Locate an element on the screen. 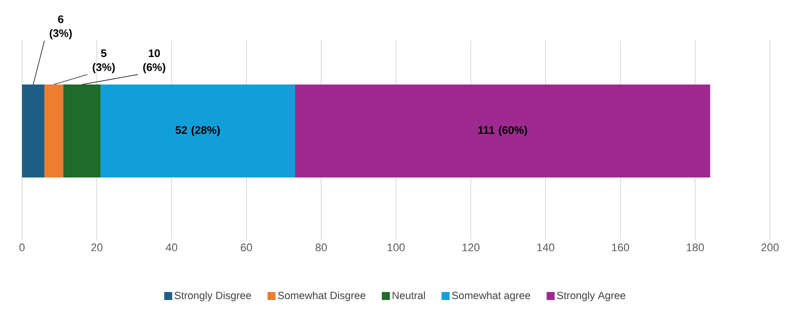  x-tick-label: 160 is located at coordinates (621, 248).